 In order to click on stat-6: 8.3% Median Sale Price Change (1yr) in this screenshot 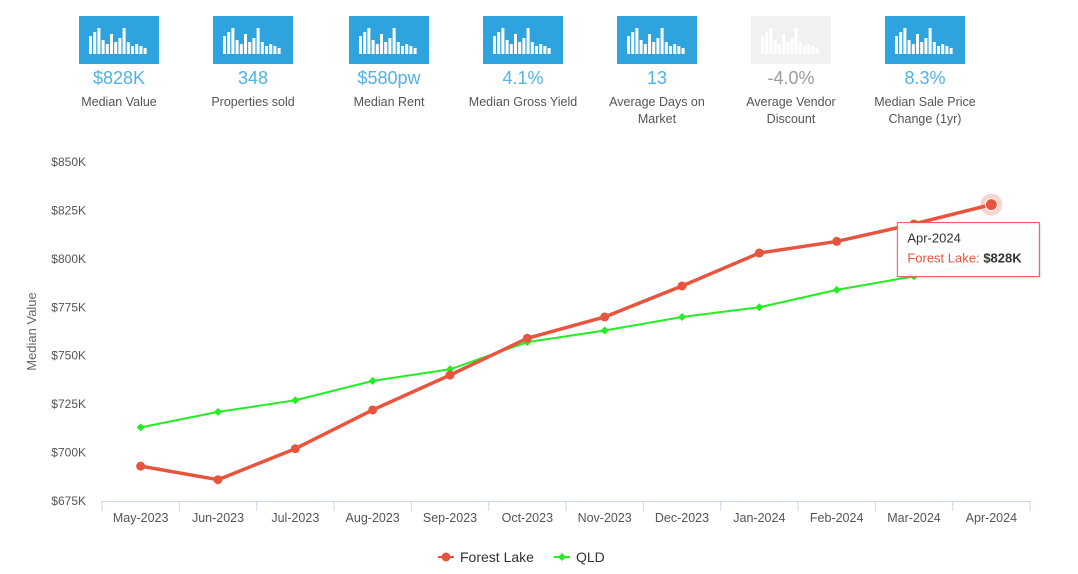, I will do `click(925, 72)`.